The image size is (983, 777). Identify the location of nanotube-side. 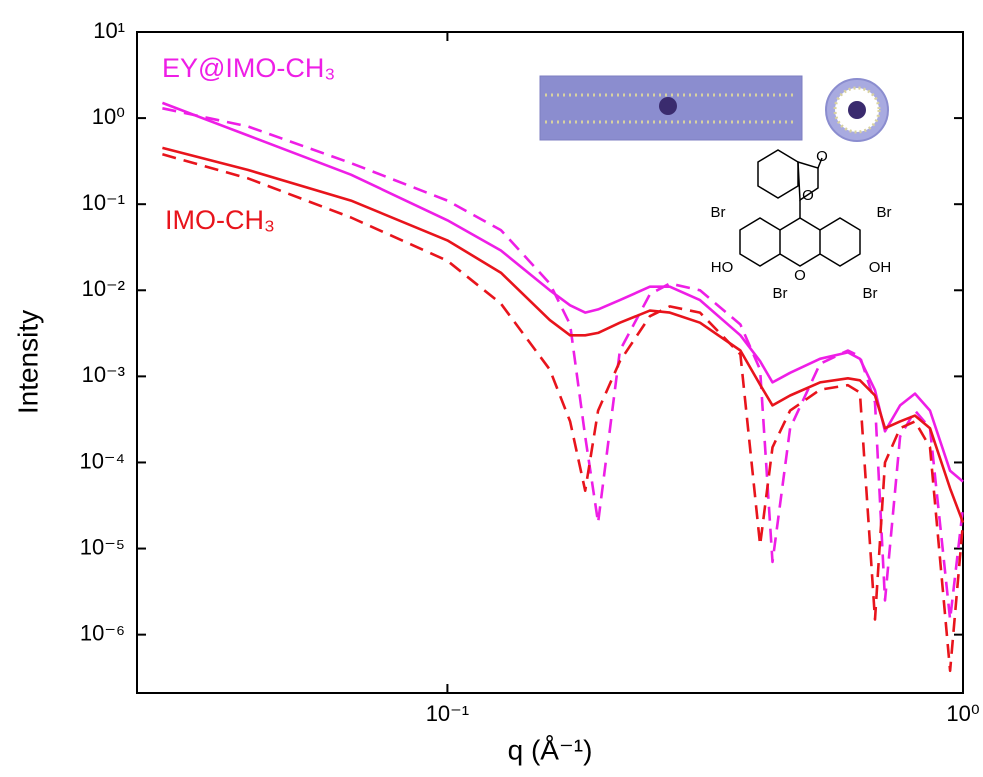
(671, 108).